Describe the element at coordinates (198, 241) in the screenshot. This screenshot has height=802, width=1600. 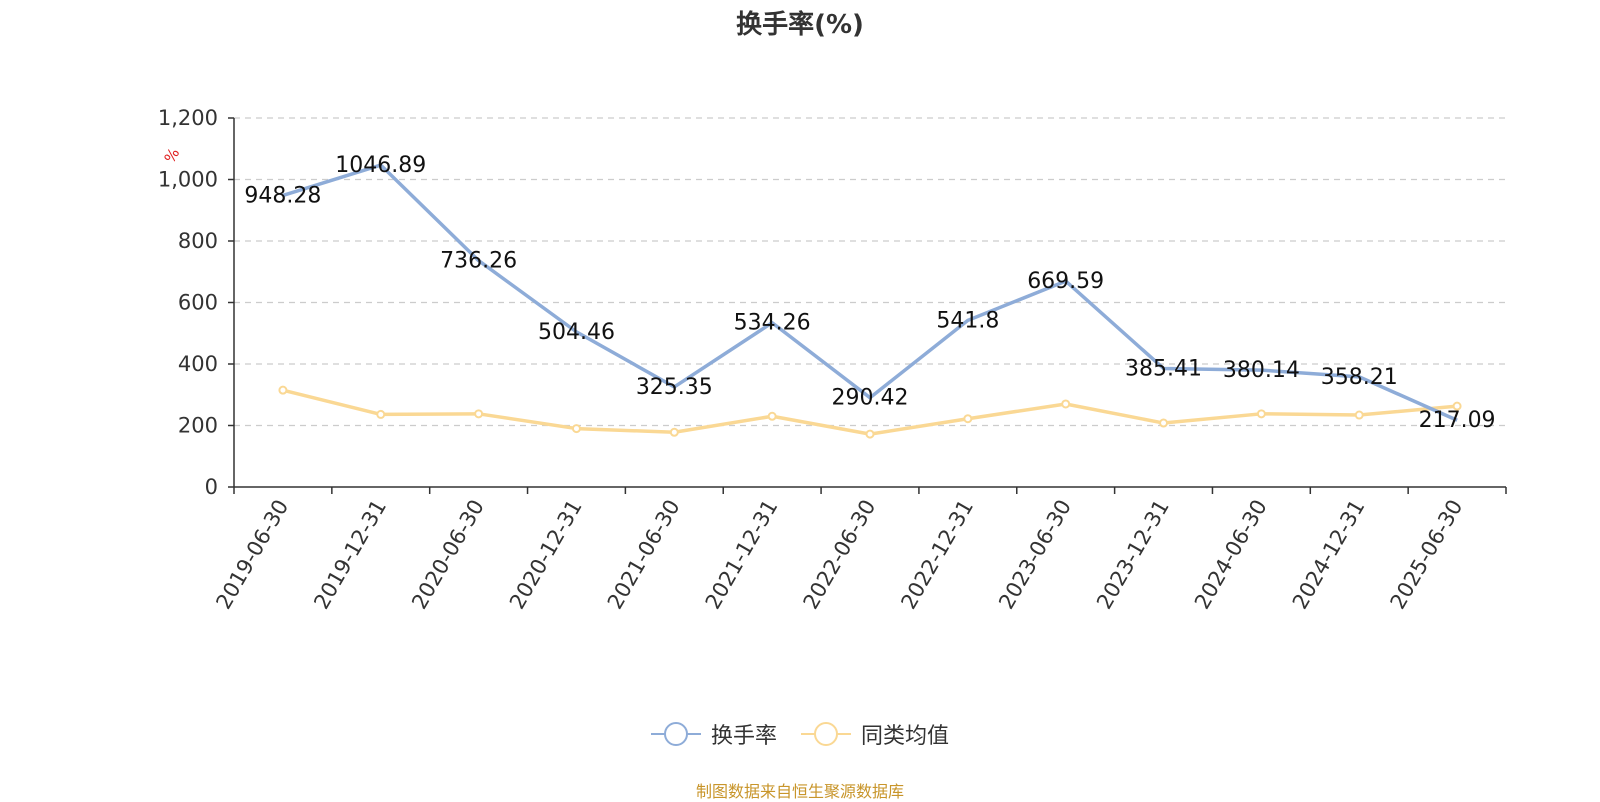
I see `y-tick-label: 800` at that location.